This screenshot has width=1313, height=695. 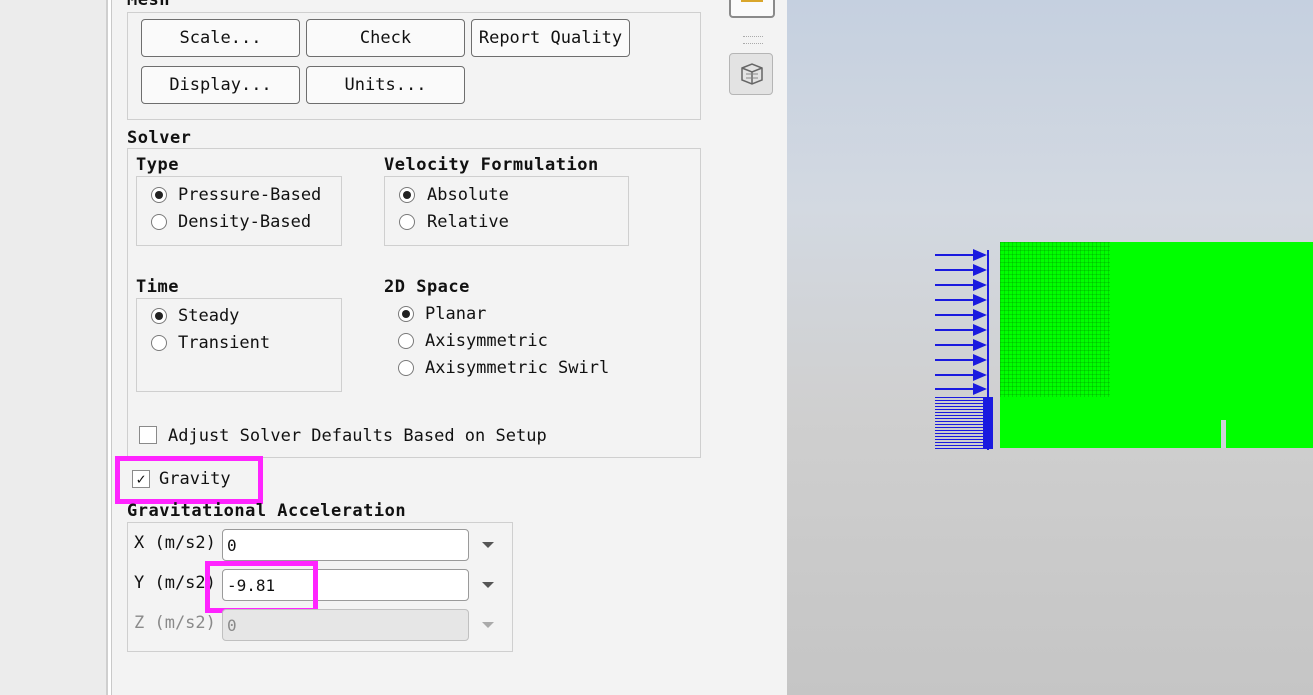 What do you see at coordinates (209, 316) in the screenshot?
I see `steady-label: Steady` at bounding box center [209, 316].